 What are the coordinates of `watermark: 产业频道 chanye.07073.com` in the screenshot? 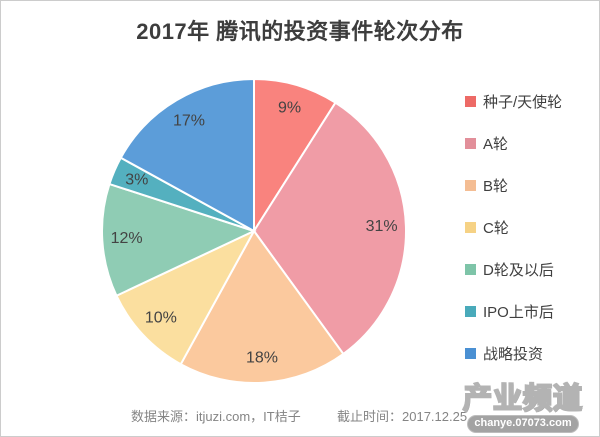 It's located at (523, 408).